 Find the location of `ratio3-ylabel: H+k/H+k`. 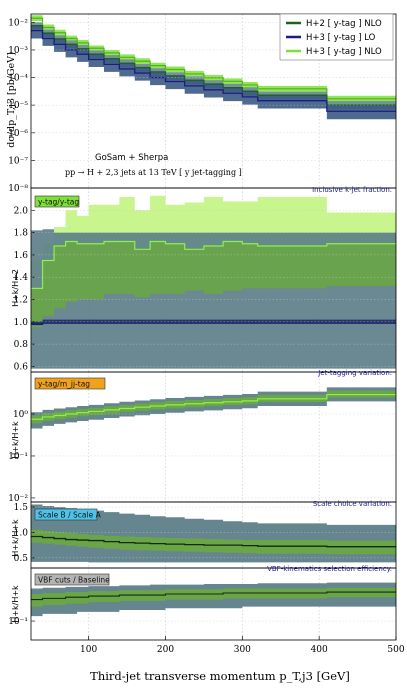

ratio3-ylabel: H+k/H+k is located at coordinates (15, 538).